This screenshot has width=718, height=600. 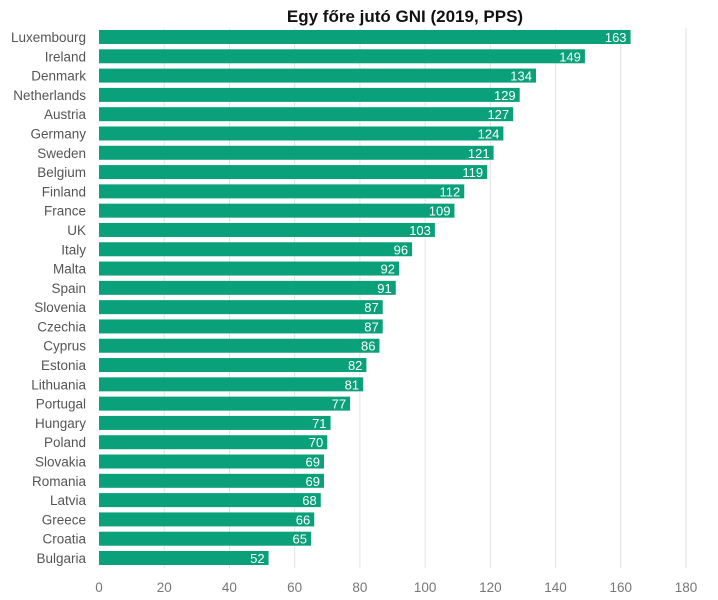 I want to click on value-label: 82, so click(x=355, y=365).